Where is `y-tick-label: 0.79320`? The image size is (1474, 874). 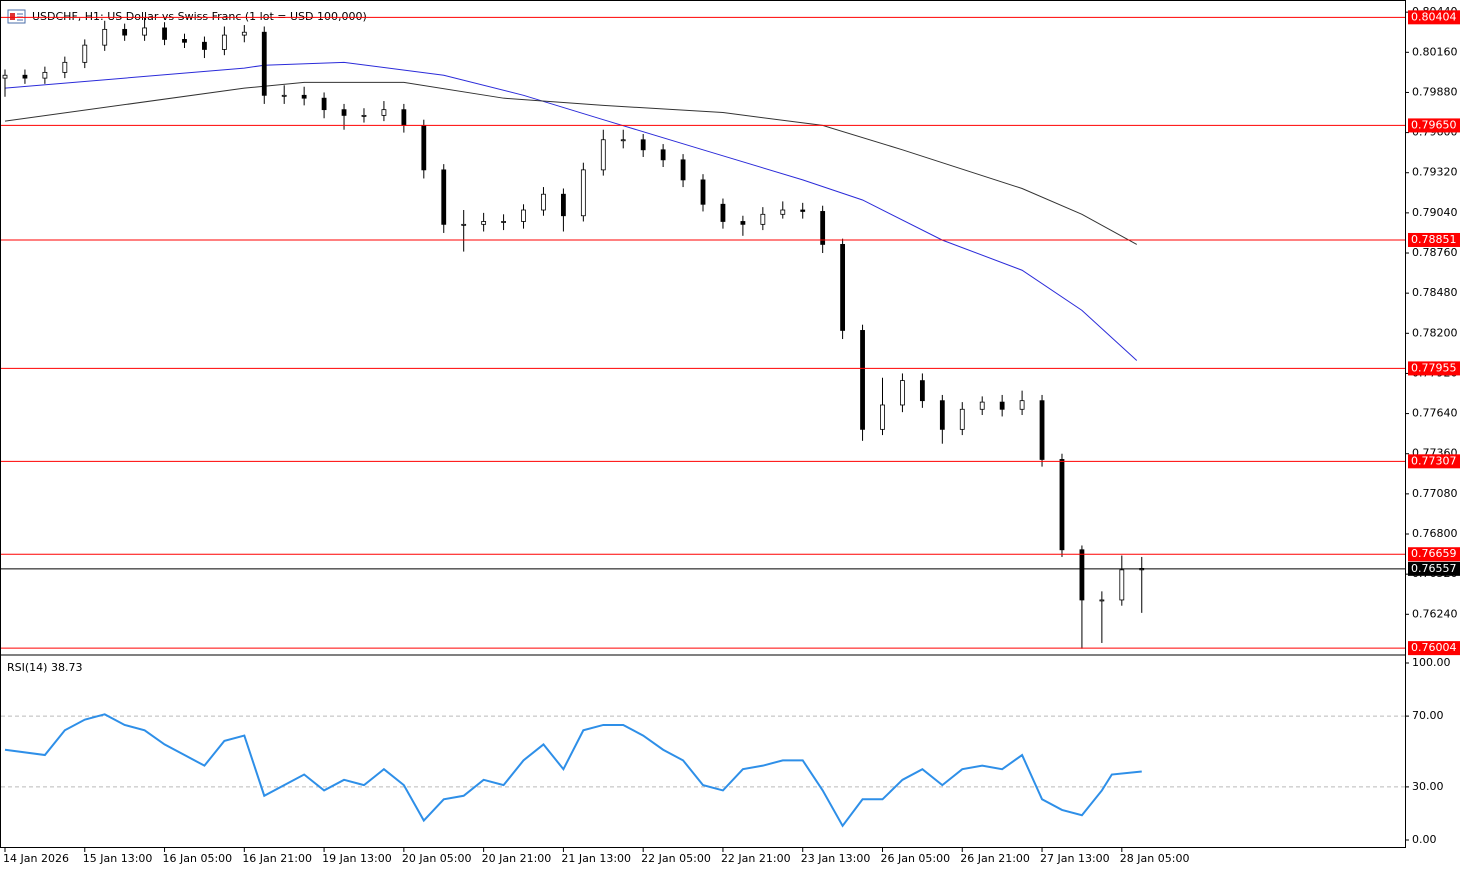 y-tick-label: 0.79320 is located at coordinates (1435, 172).